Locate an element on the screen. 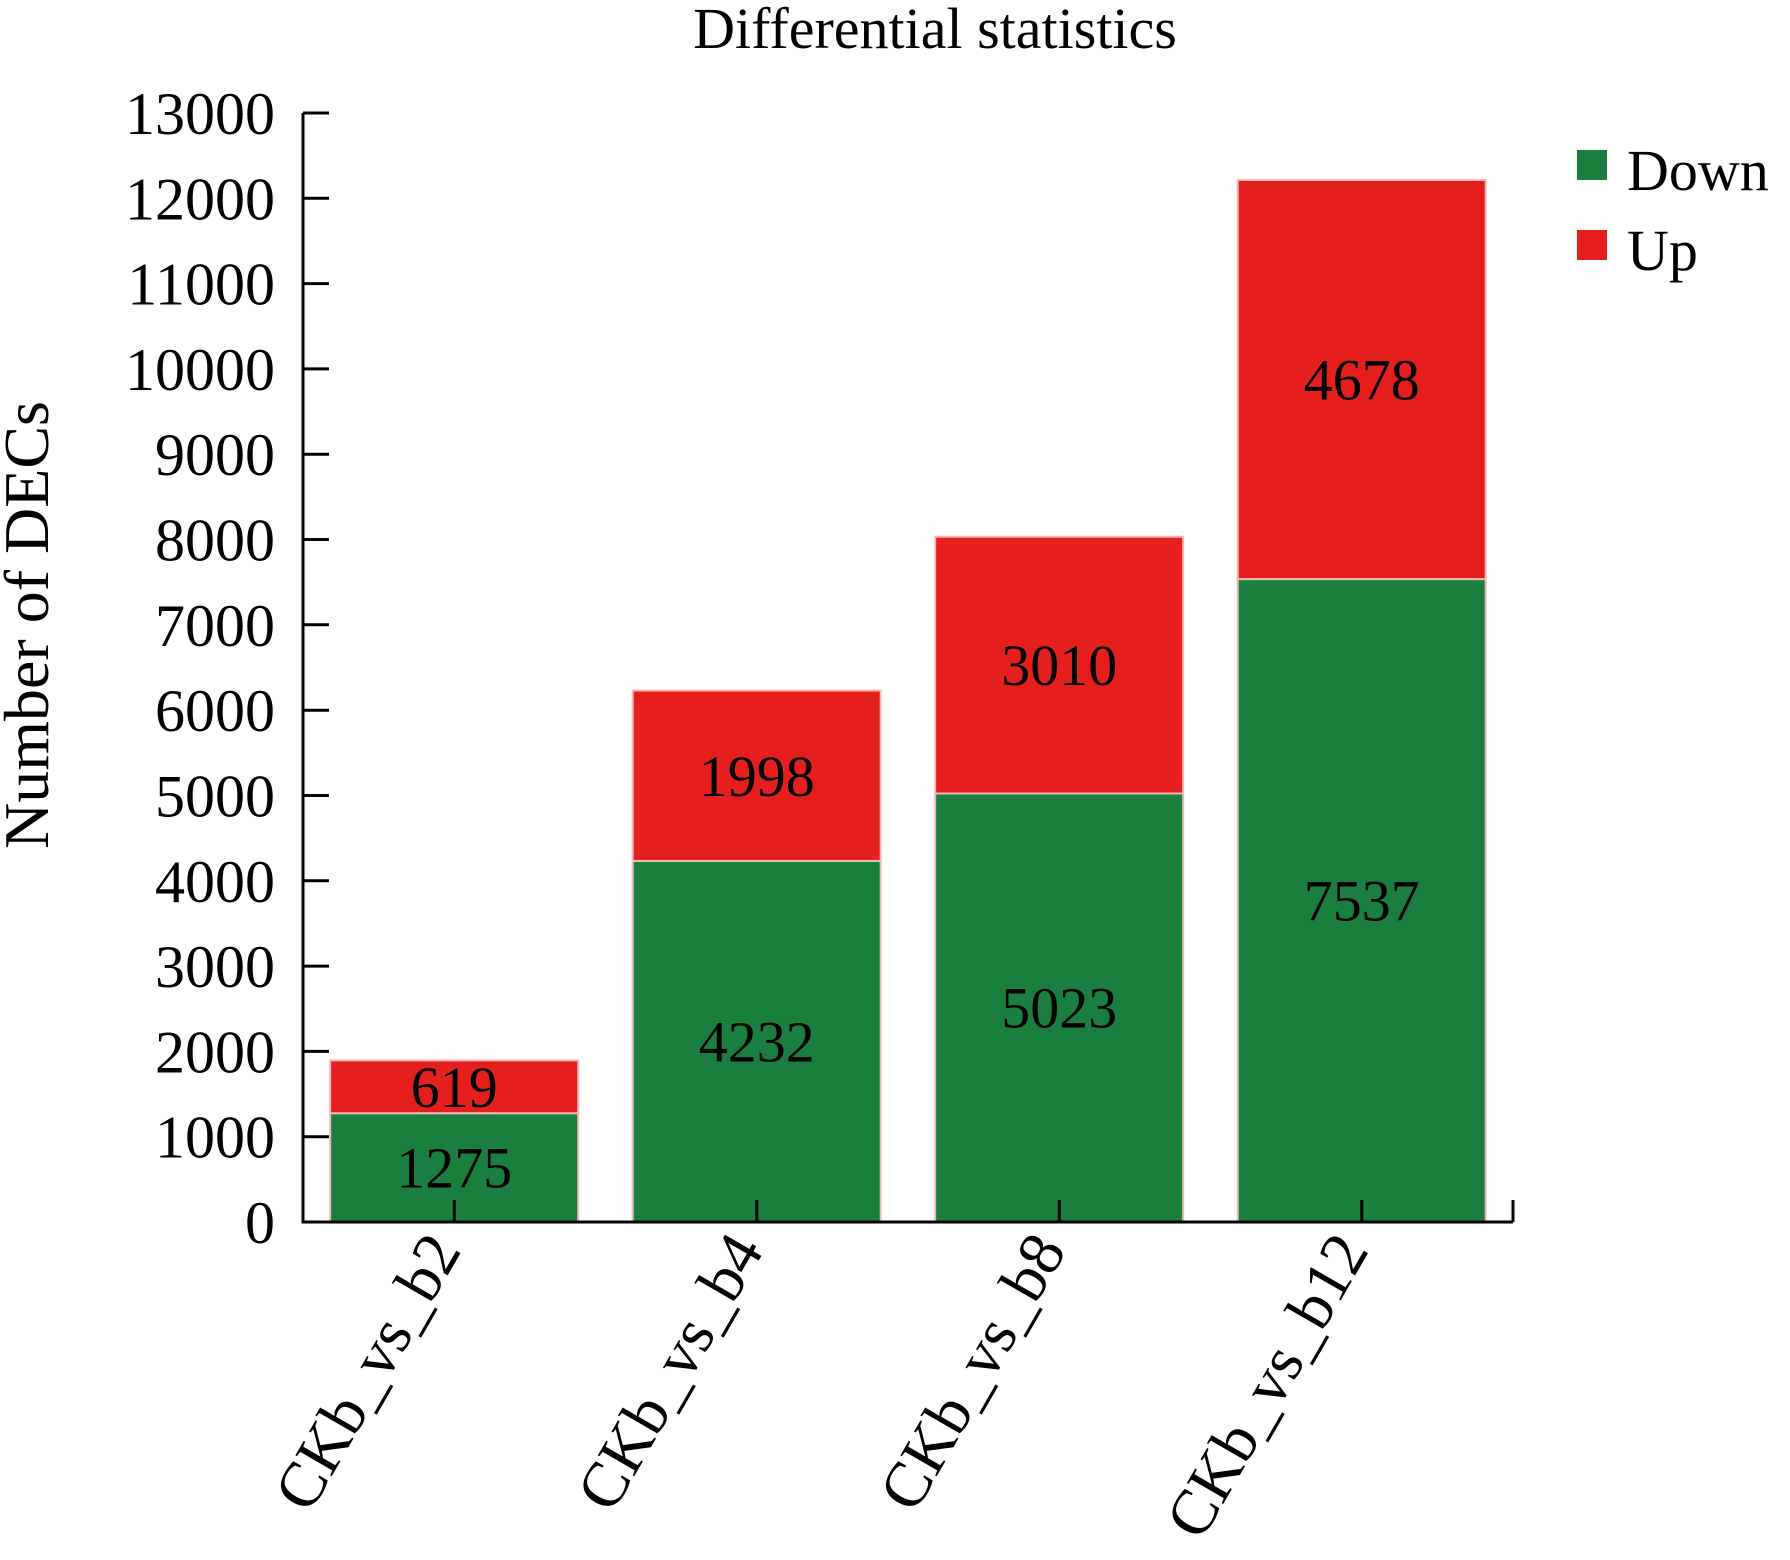 Image resolution: width=1790 pixels, height=1560 pixels. y-tick-label-0: 0 is located at coordinates (260, 1223).